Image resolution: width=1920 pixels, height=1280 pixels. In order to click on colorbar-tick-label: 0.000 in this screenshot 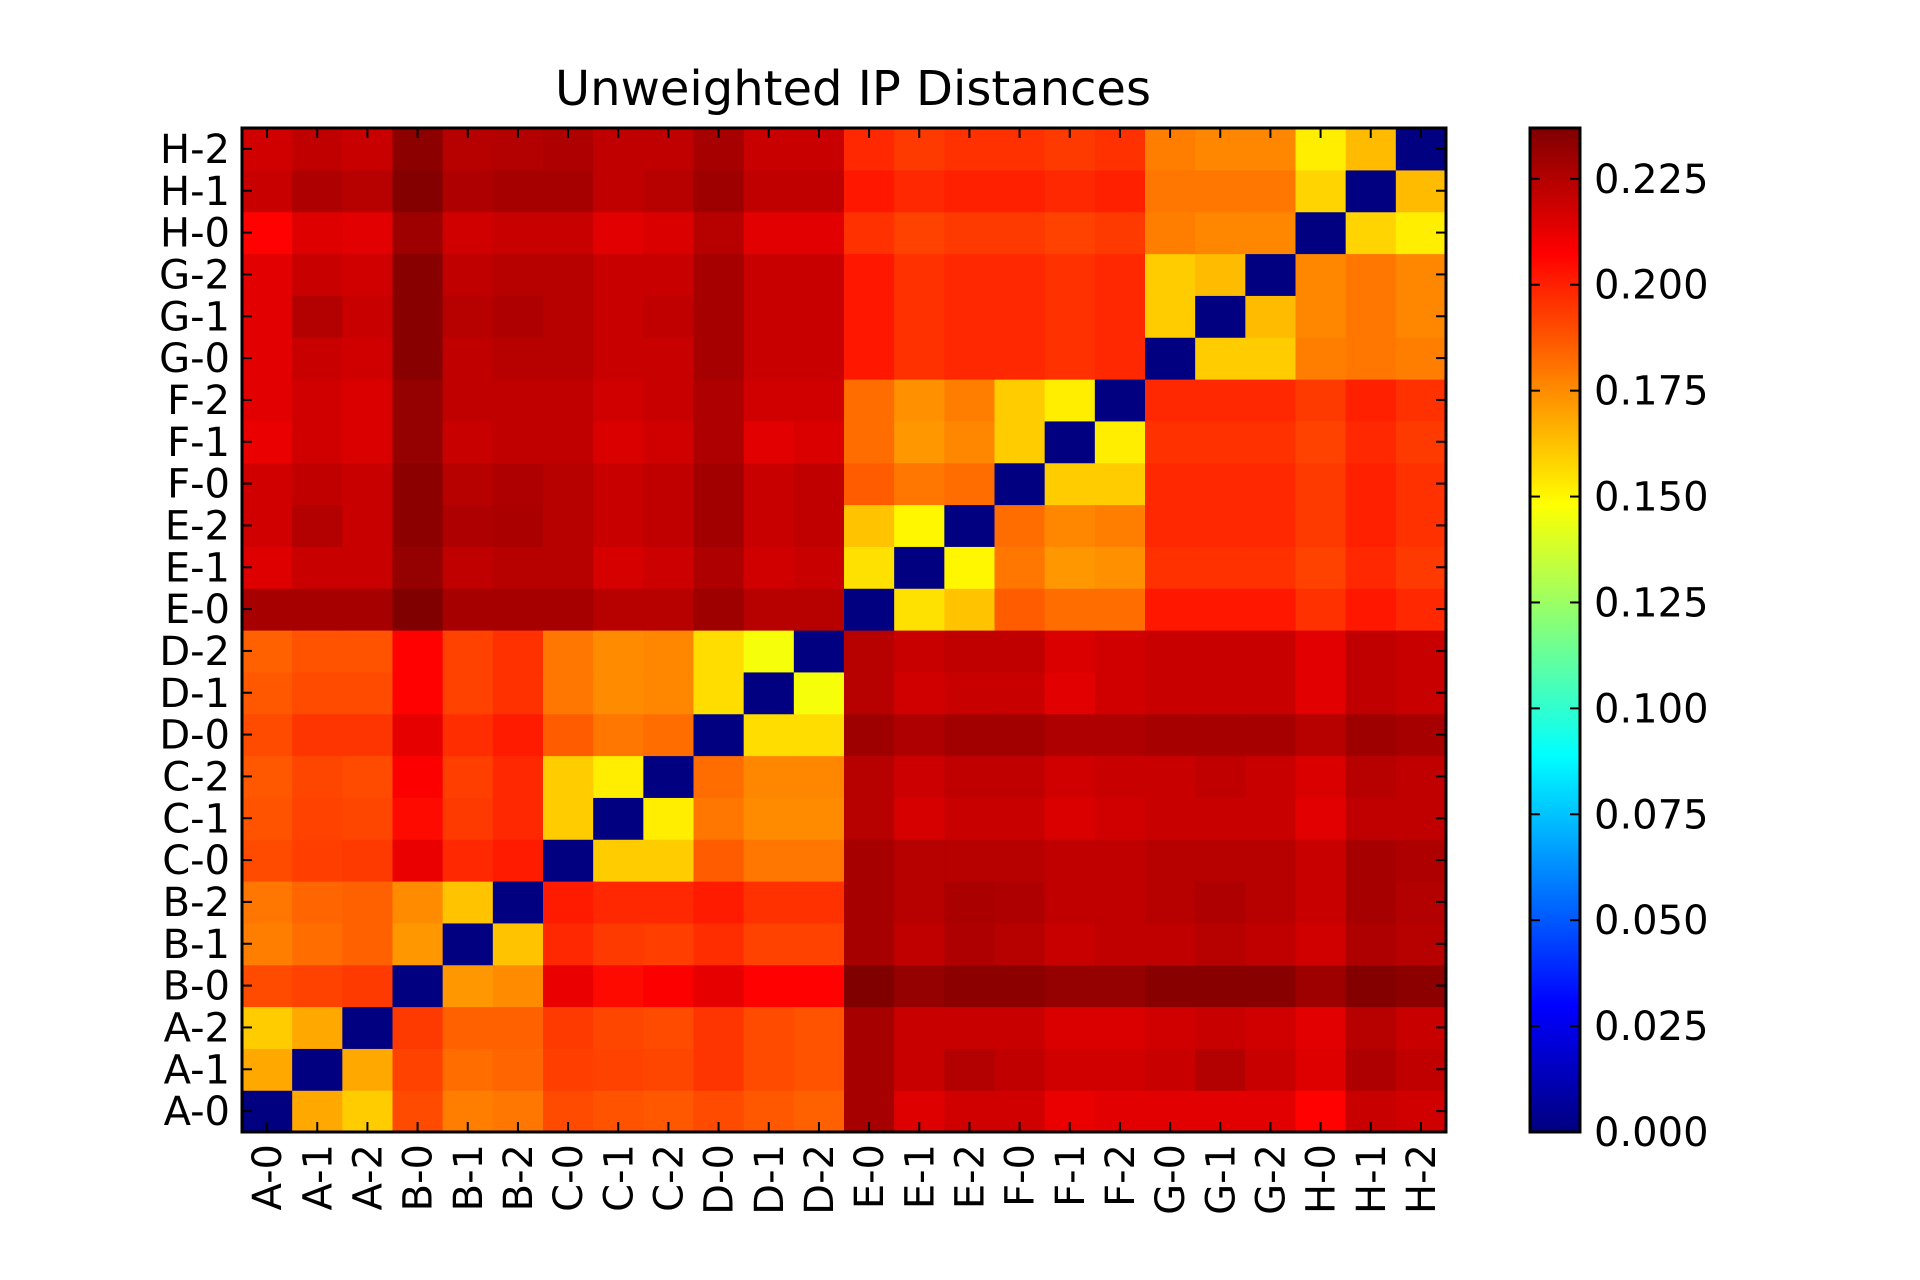, I will do `click(1651, 1133)`.